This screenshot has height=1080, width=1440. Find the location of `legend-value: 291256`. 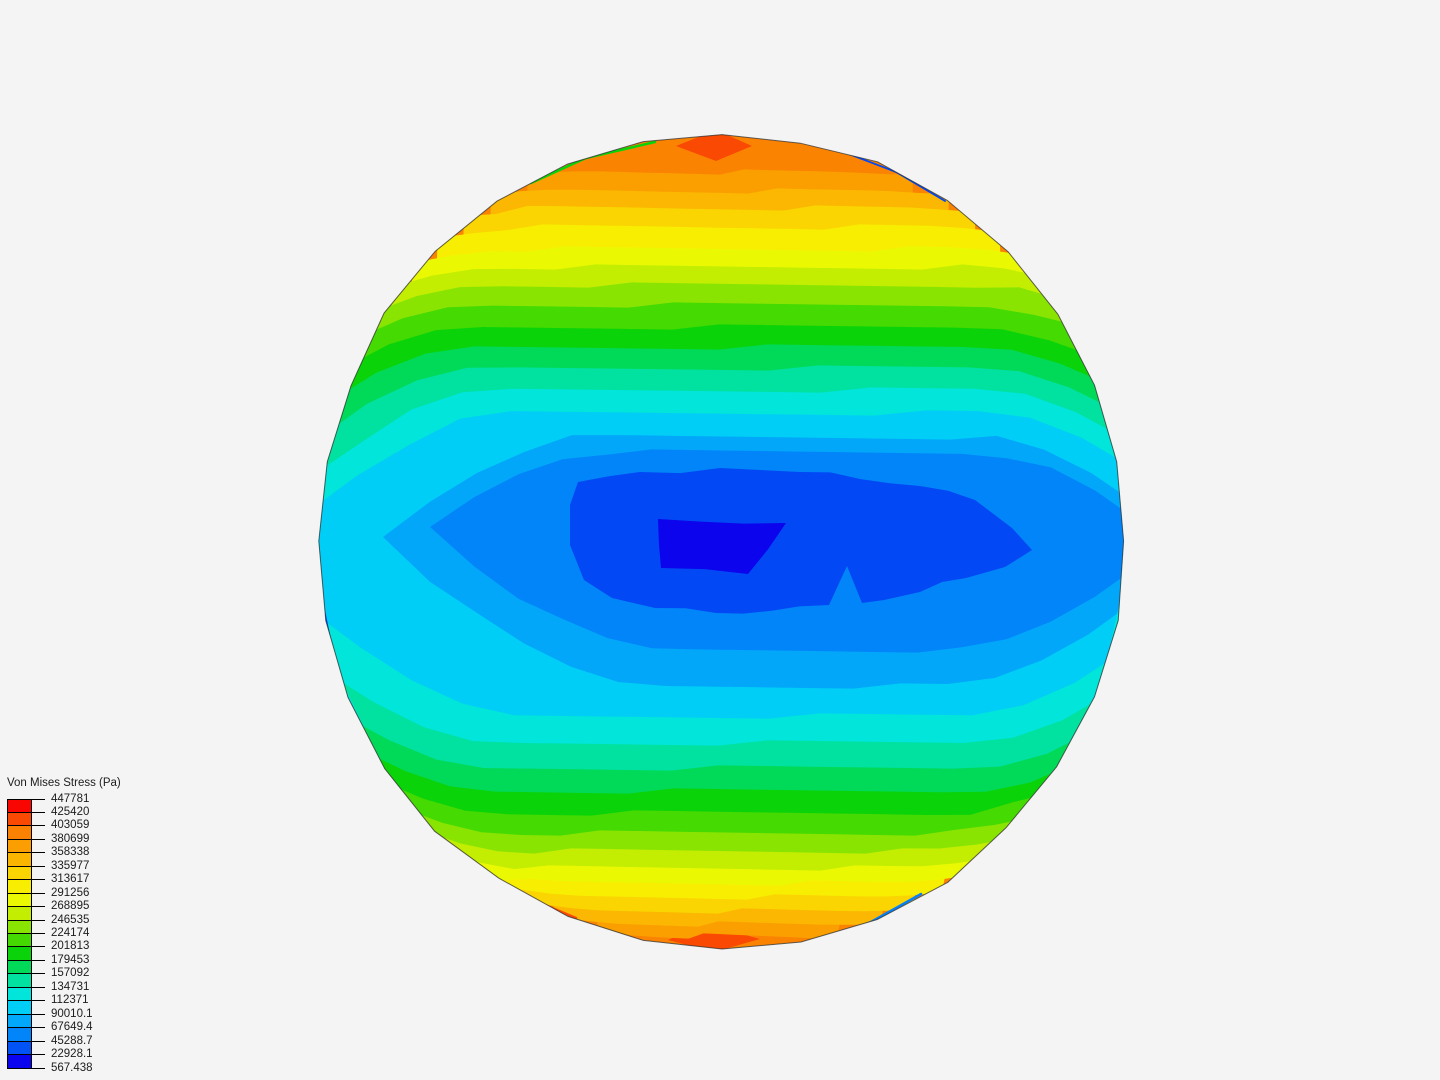

legend-value: 291256 is located at coordinates (70, 892).